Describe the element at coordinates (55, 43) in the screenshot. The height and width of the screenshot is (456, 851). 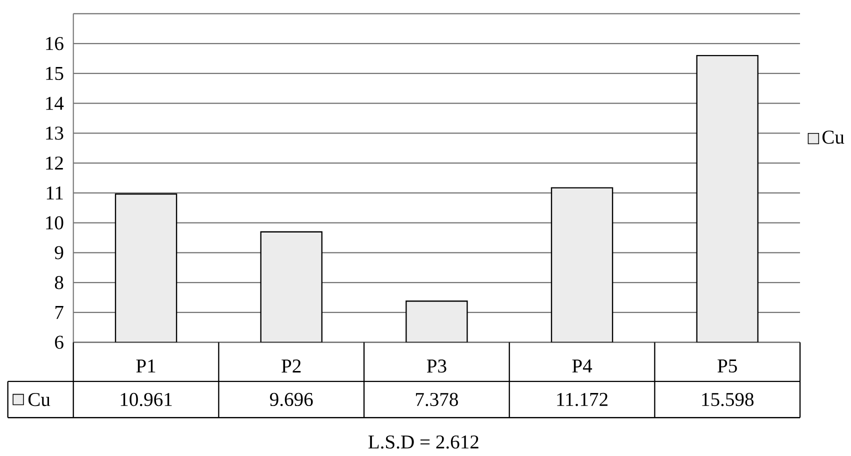
I see `y-tick-label: 16` at that location.